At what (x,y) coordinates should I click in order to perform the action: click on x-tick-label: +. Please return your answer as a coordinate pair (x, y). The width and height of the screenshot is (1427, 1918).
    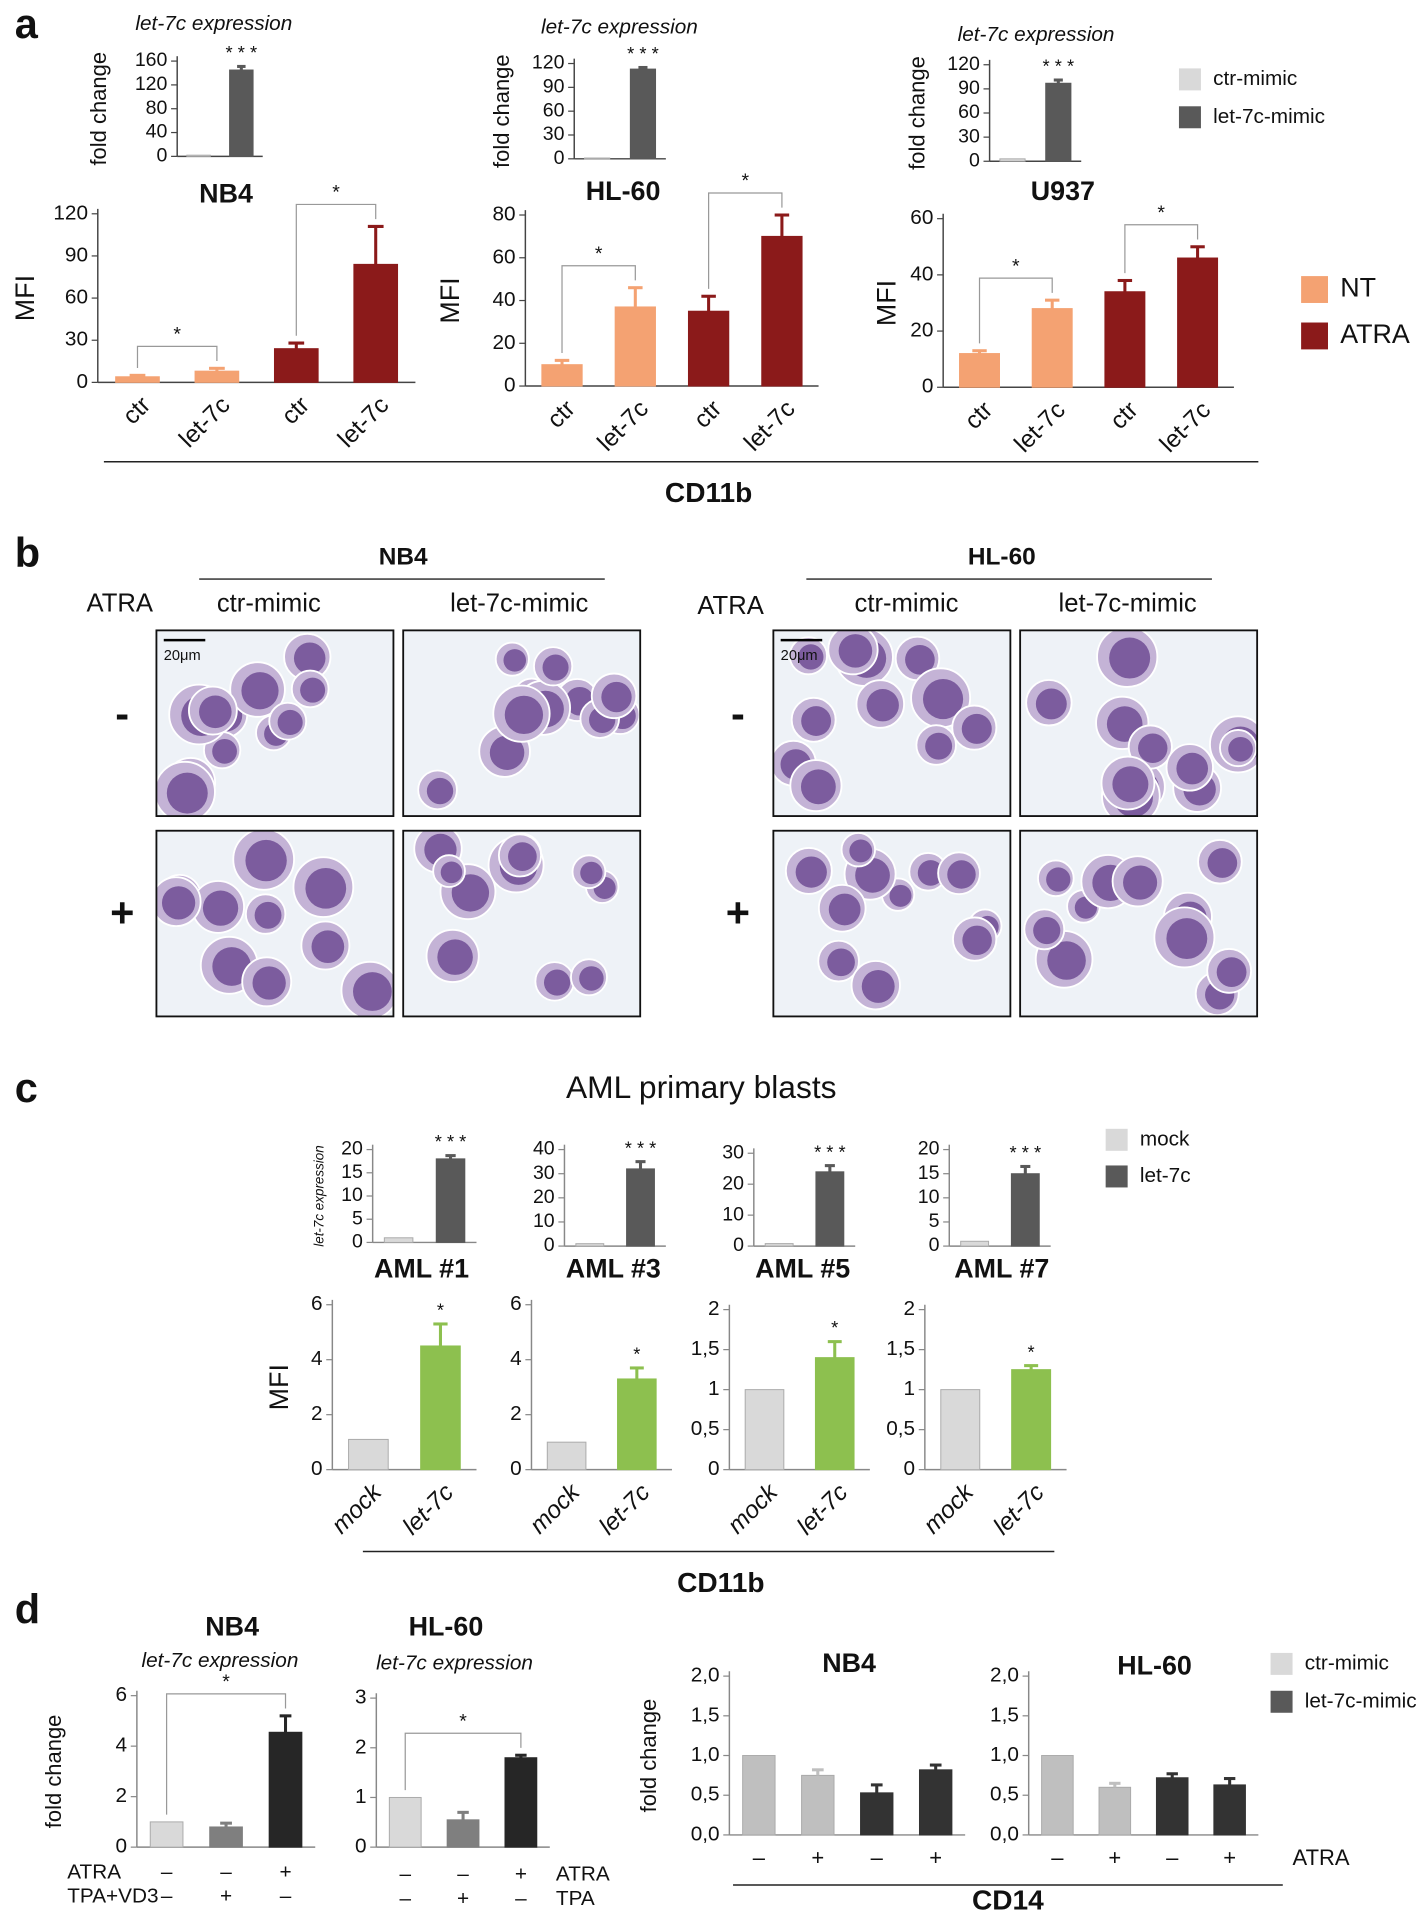
    Looking at the image, I should click on (935, 1857).